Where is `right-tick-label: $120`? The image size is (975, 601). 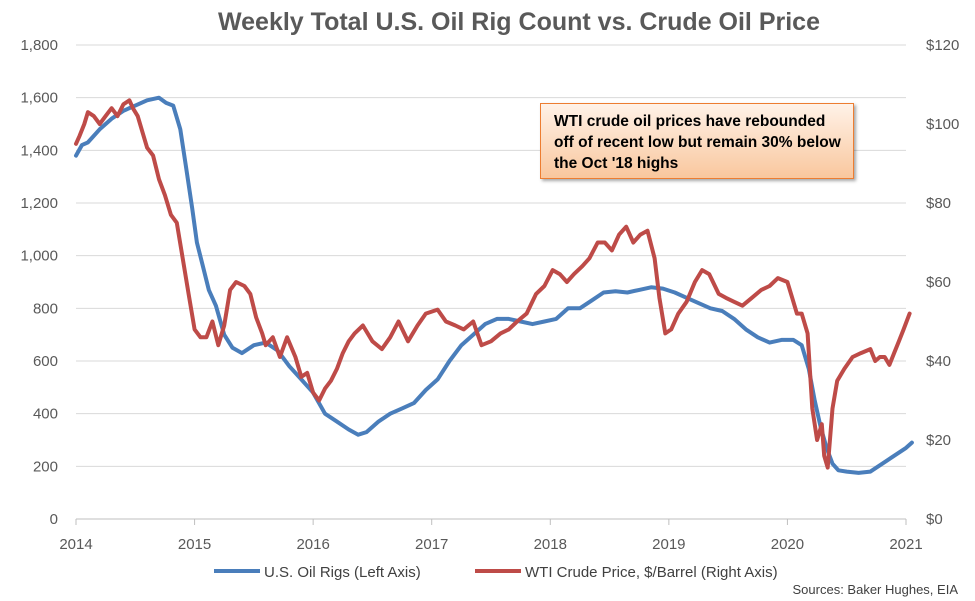 right-tick-label: $120 is located at coordinates (942, 45).